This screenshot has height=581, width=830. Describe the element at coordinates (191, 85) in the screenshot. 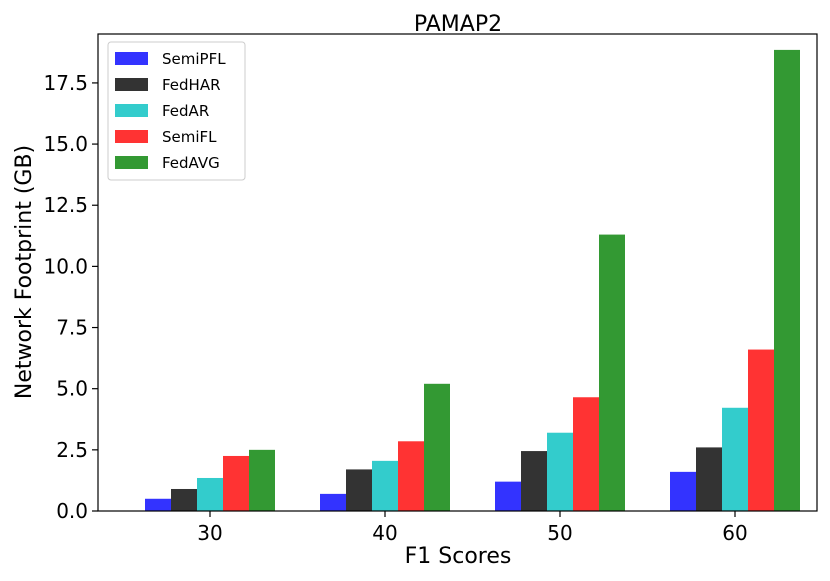

I see `legend-label-fedhar: FedHAR` at that location.